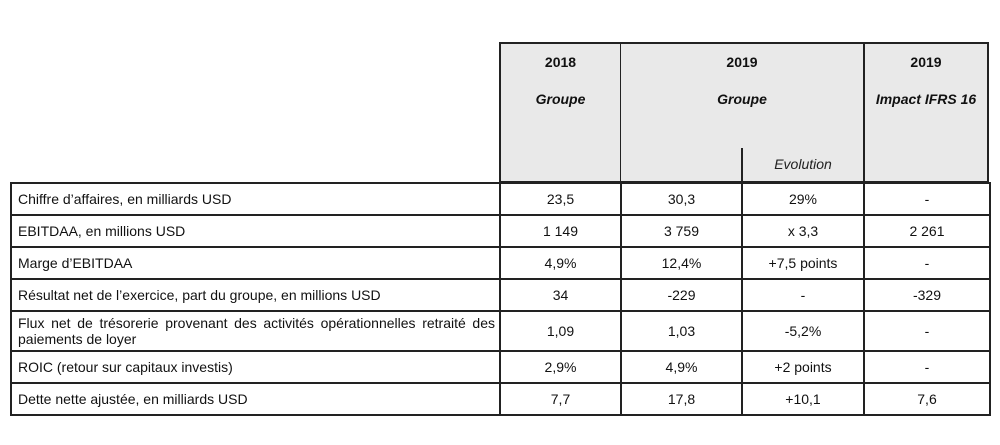 The width and height of the screenshot is (1000, 445). I want to click on value-2019: 4,9%, so click(681, 367).